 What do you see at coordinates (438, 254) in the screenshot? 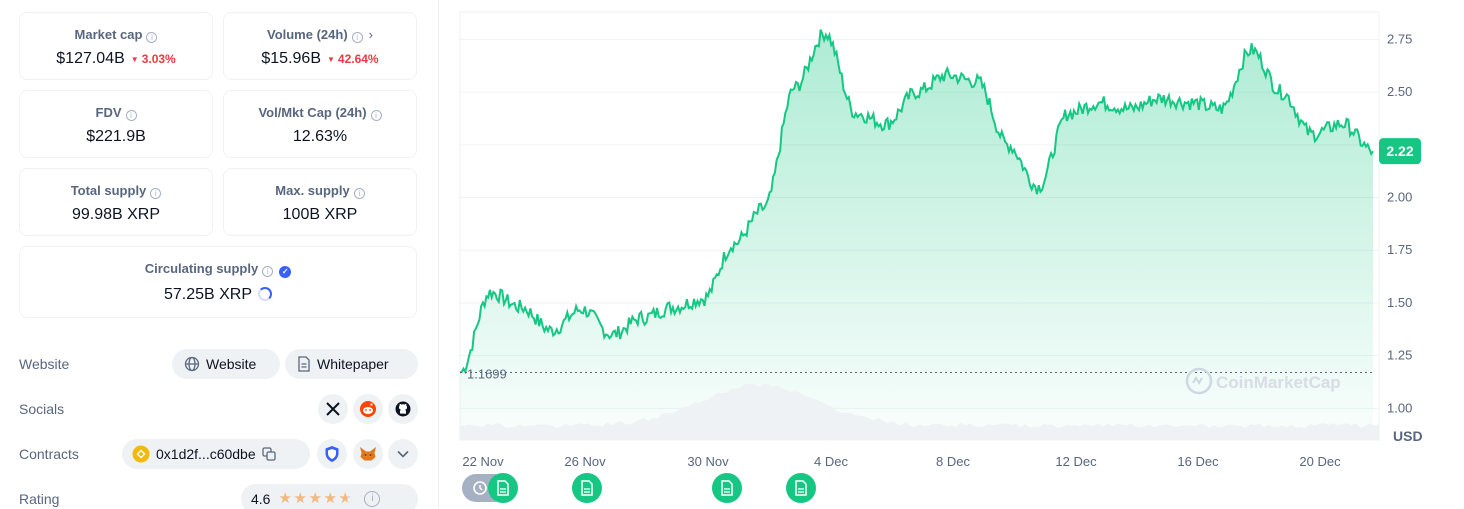
I see `panel-divider` at bounding box center [438, 254].